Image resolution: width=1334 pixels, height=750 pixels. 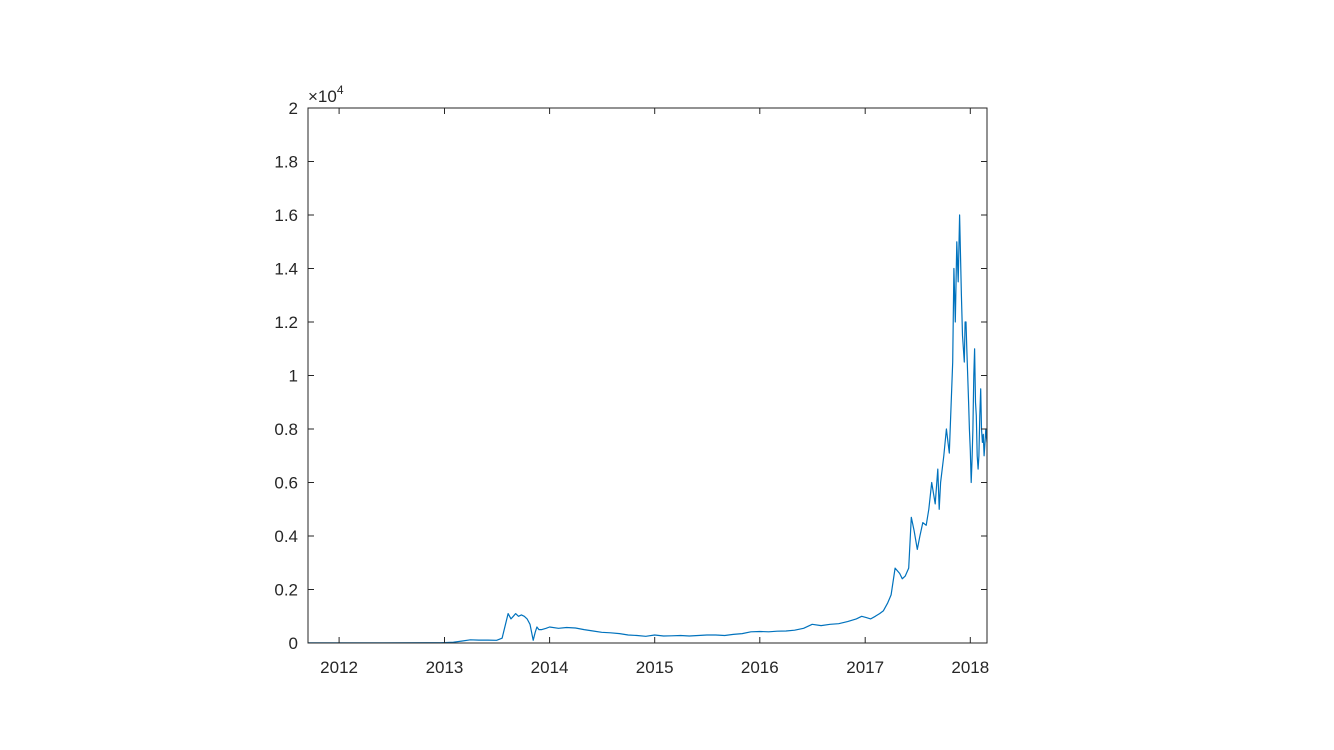 What do you see at coordinates (286, 162) in the screenshot?
I see `y-tick-label: 1.8` at bounding box center [286, 162].